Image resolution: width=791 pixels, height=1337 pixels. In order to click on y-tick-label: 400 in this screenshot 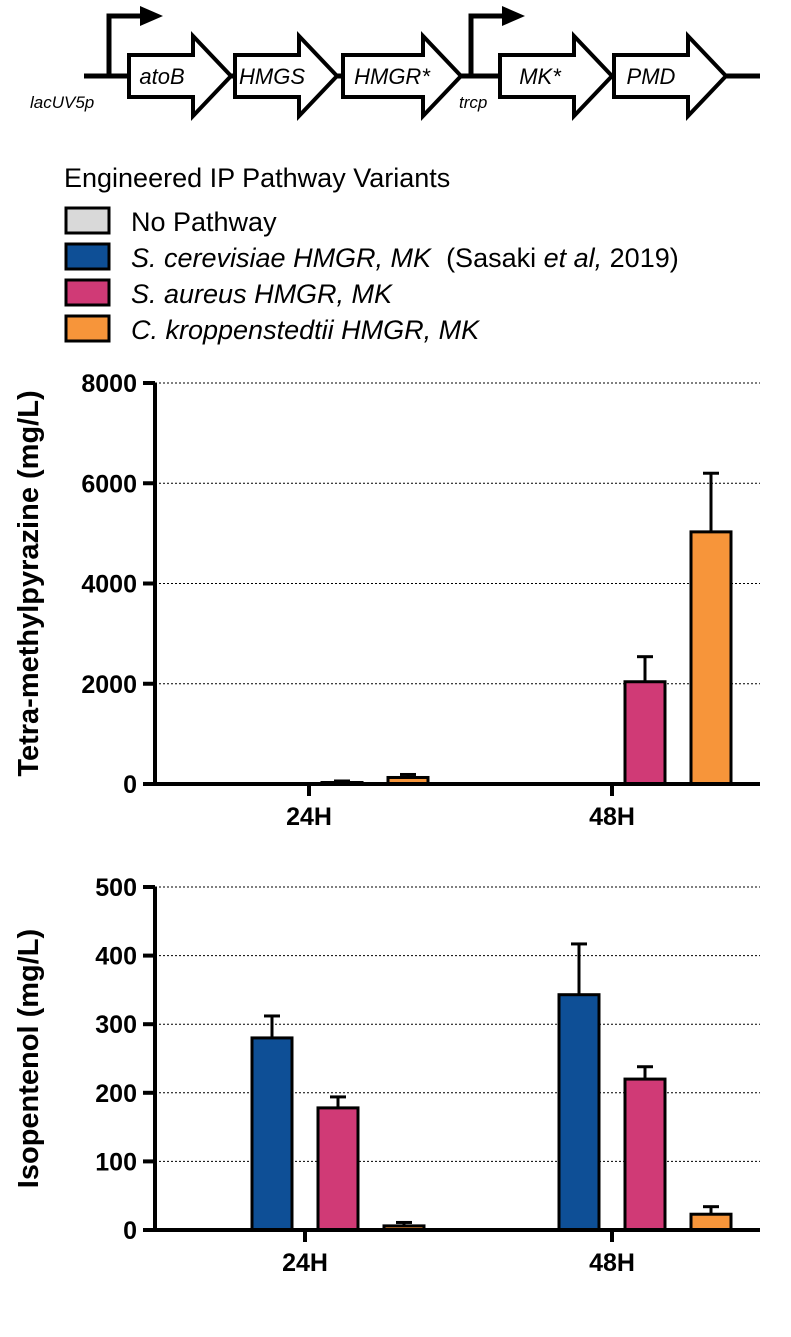, I will do `click(116, 957)`.